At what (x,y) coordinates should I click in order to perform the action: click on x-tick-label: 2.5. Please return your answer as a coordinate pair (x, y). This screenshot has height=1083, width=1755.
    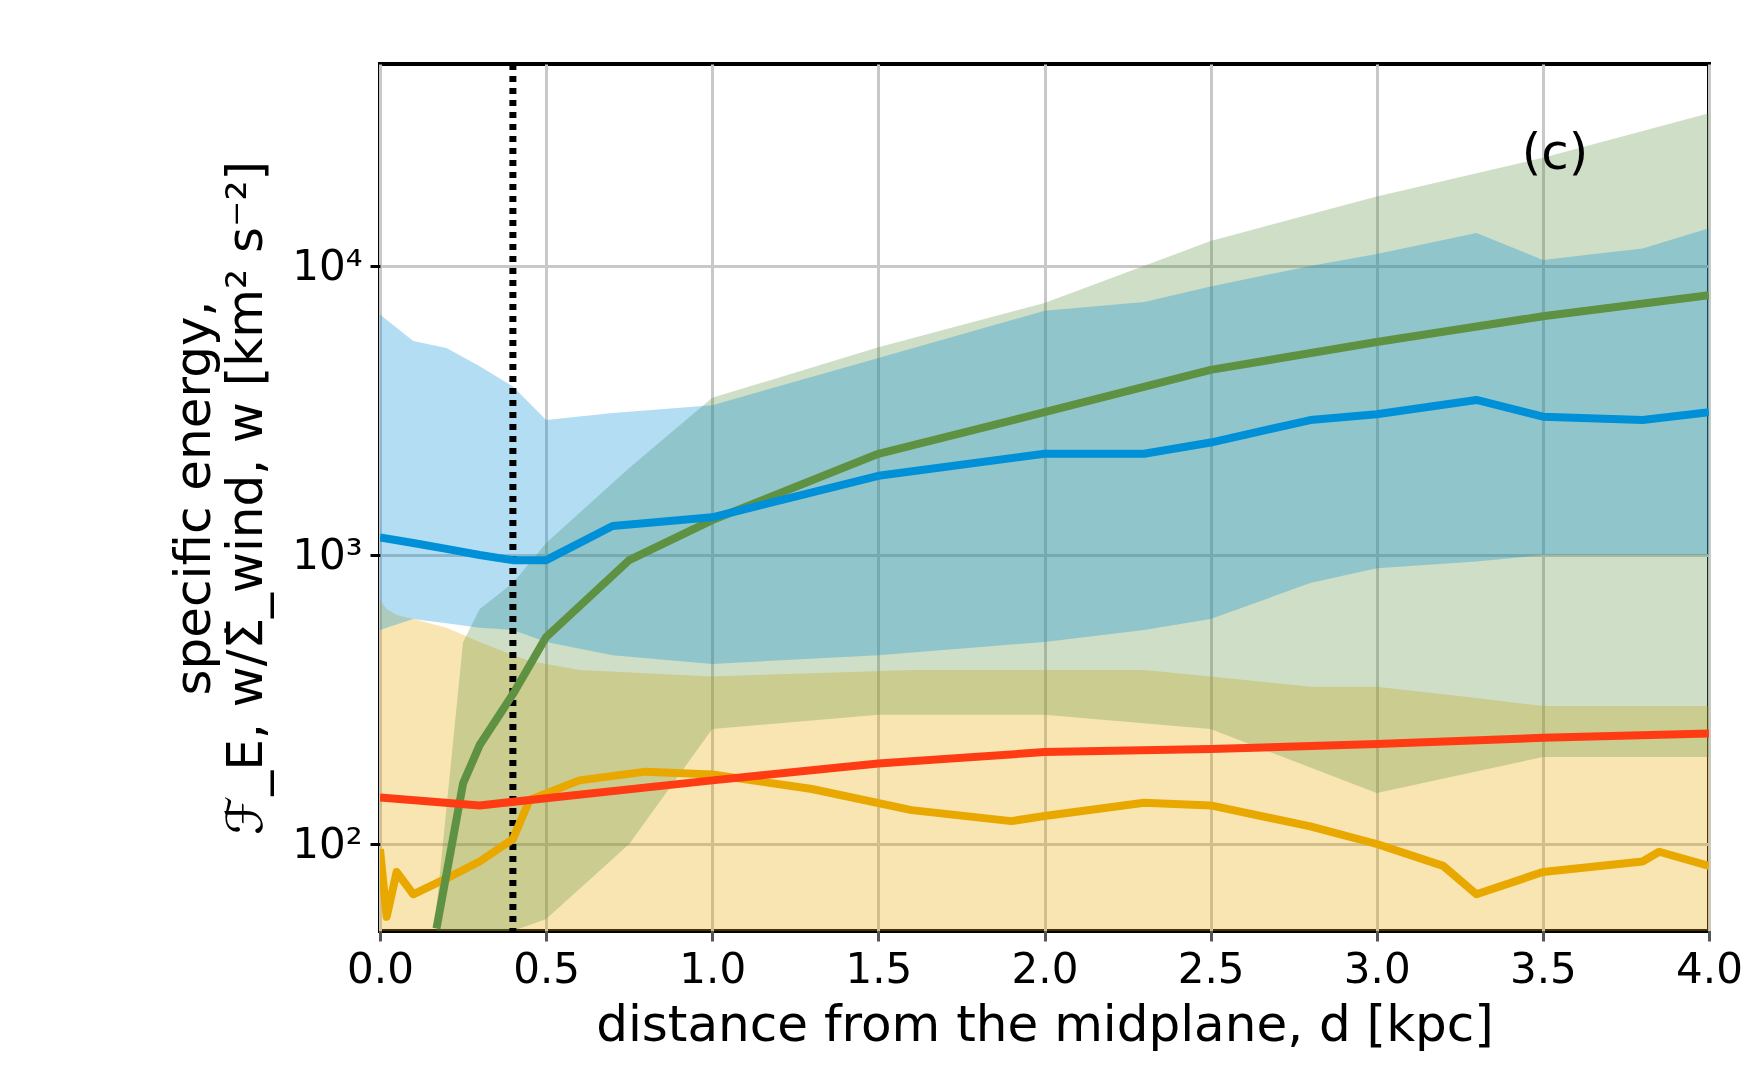
    Looking at the image, I should click on (1211, 968).